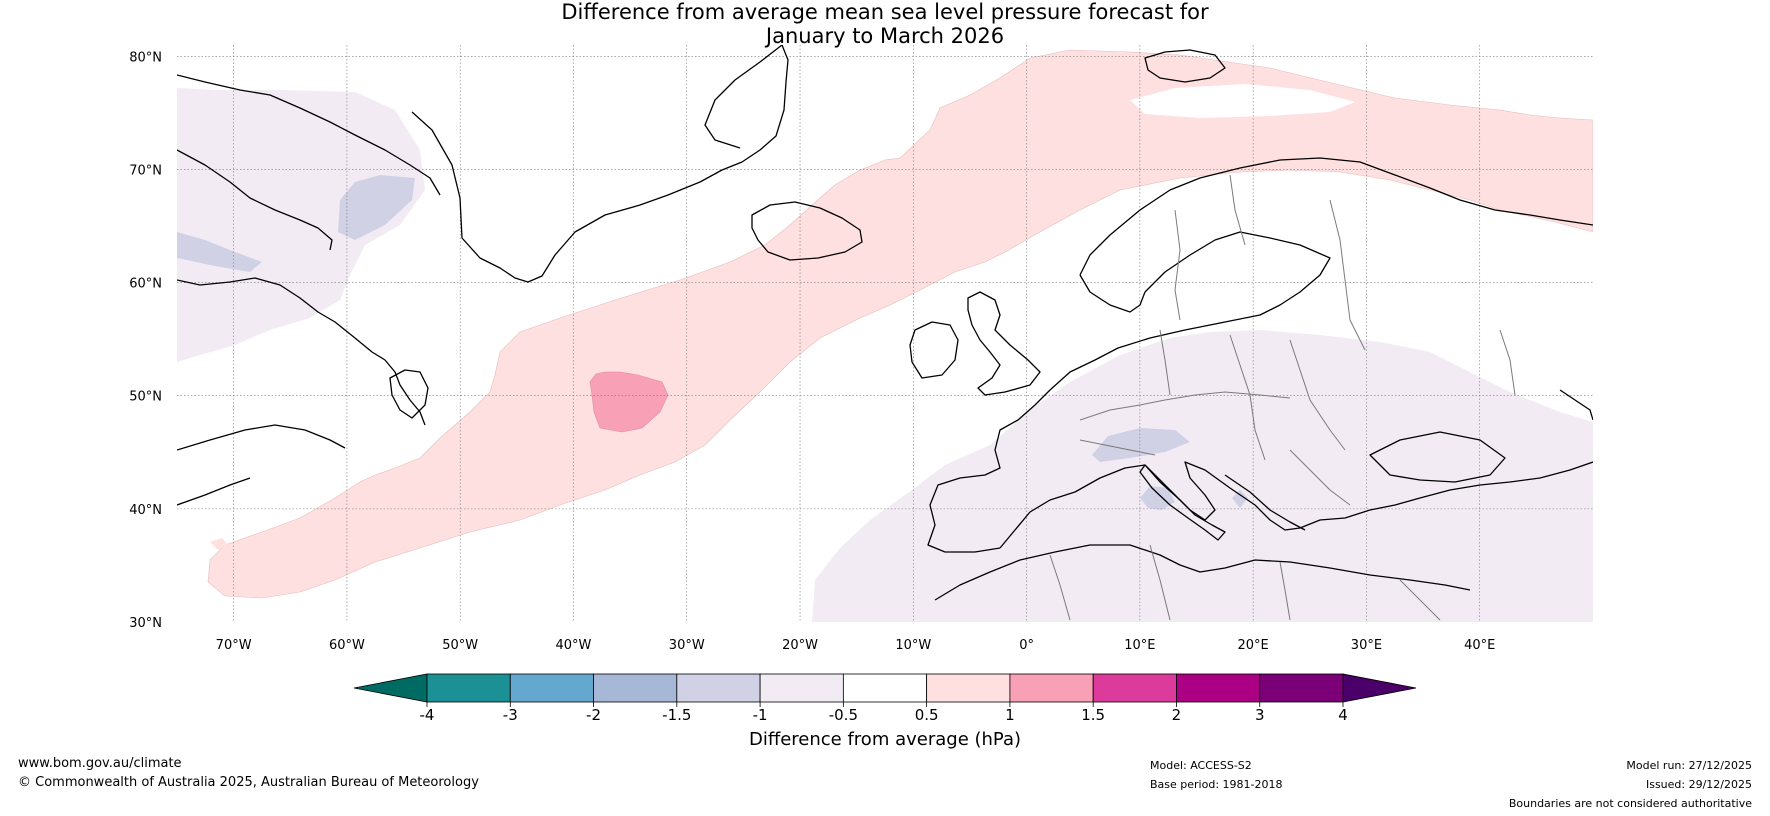  I want to click on longitude-label: 10°E, so click(1139, 645).